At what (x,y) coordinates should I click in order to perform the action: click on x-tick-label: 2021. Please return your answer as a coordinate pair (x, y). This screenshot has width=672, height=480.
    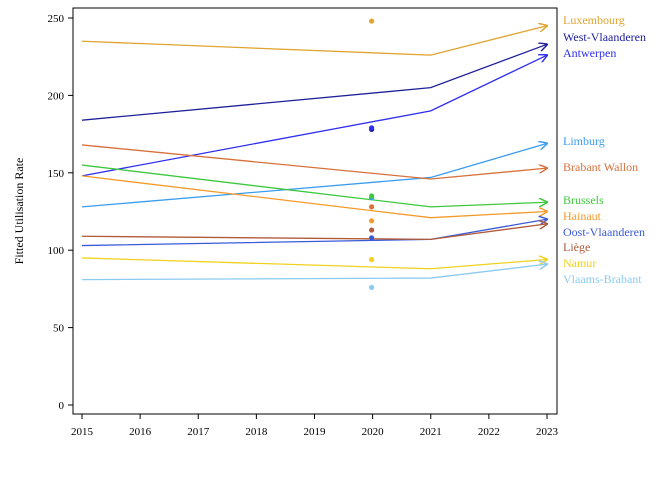
    Looking at the image, I should click on (431, 432).